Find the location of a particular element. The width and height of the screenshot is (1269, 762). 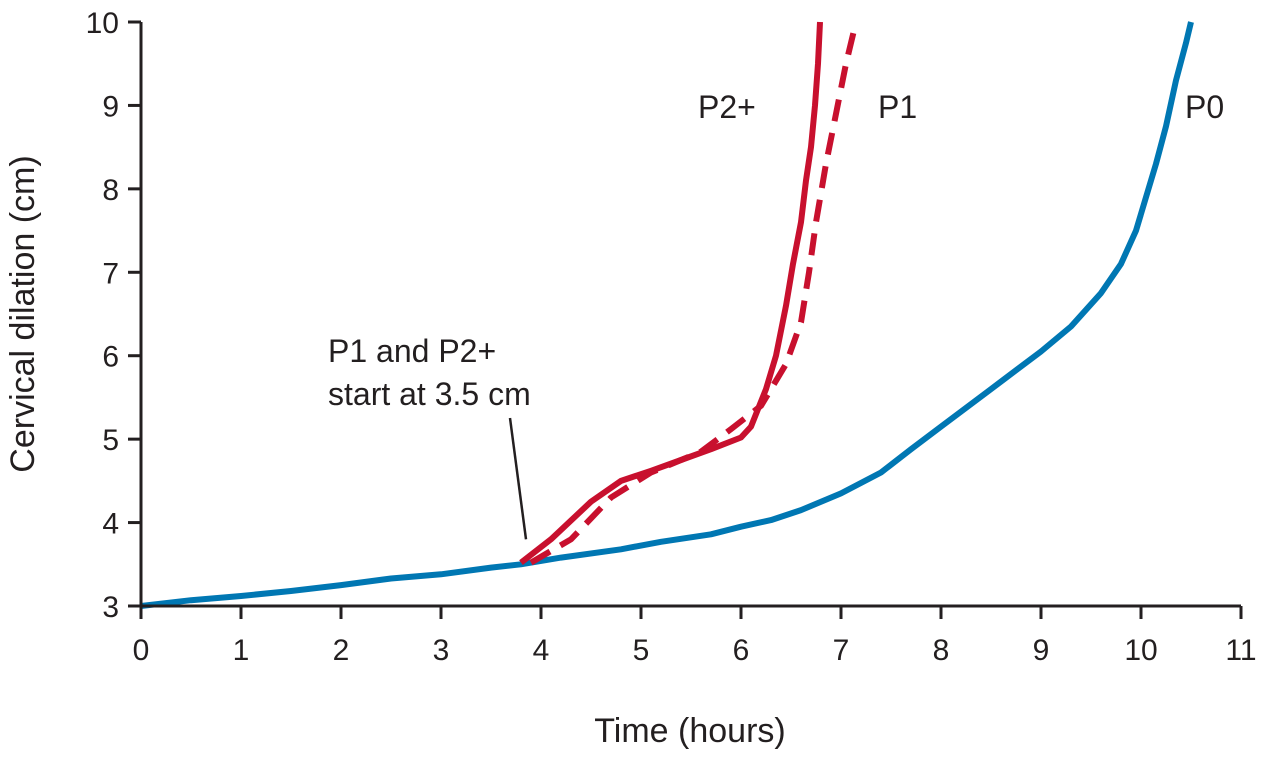

series-label-p1: P1 is located at coordinates (897, 107).